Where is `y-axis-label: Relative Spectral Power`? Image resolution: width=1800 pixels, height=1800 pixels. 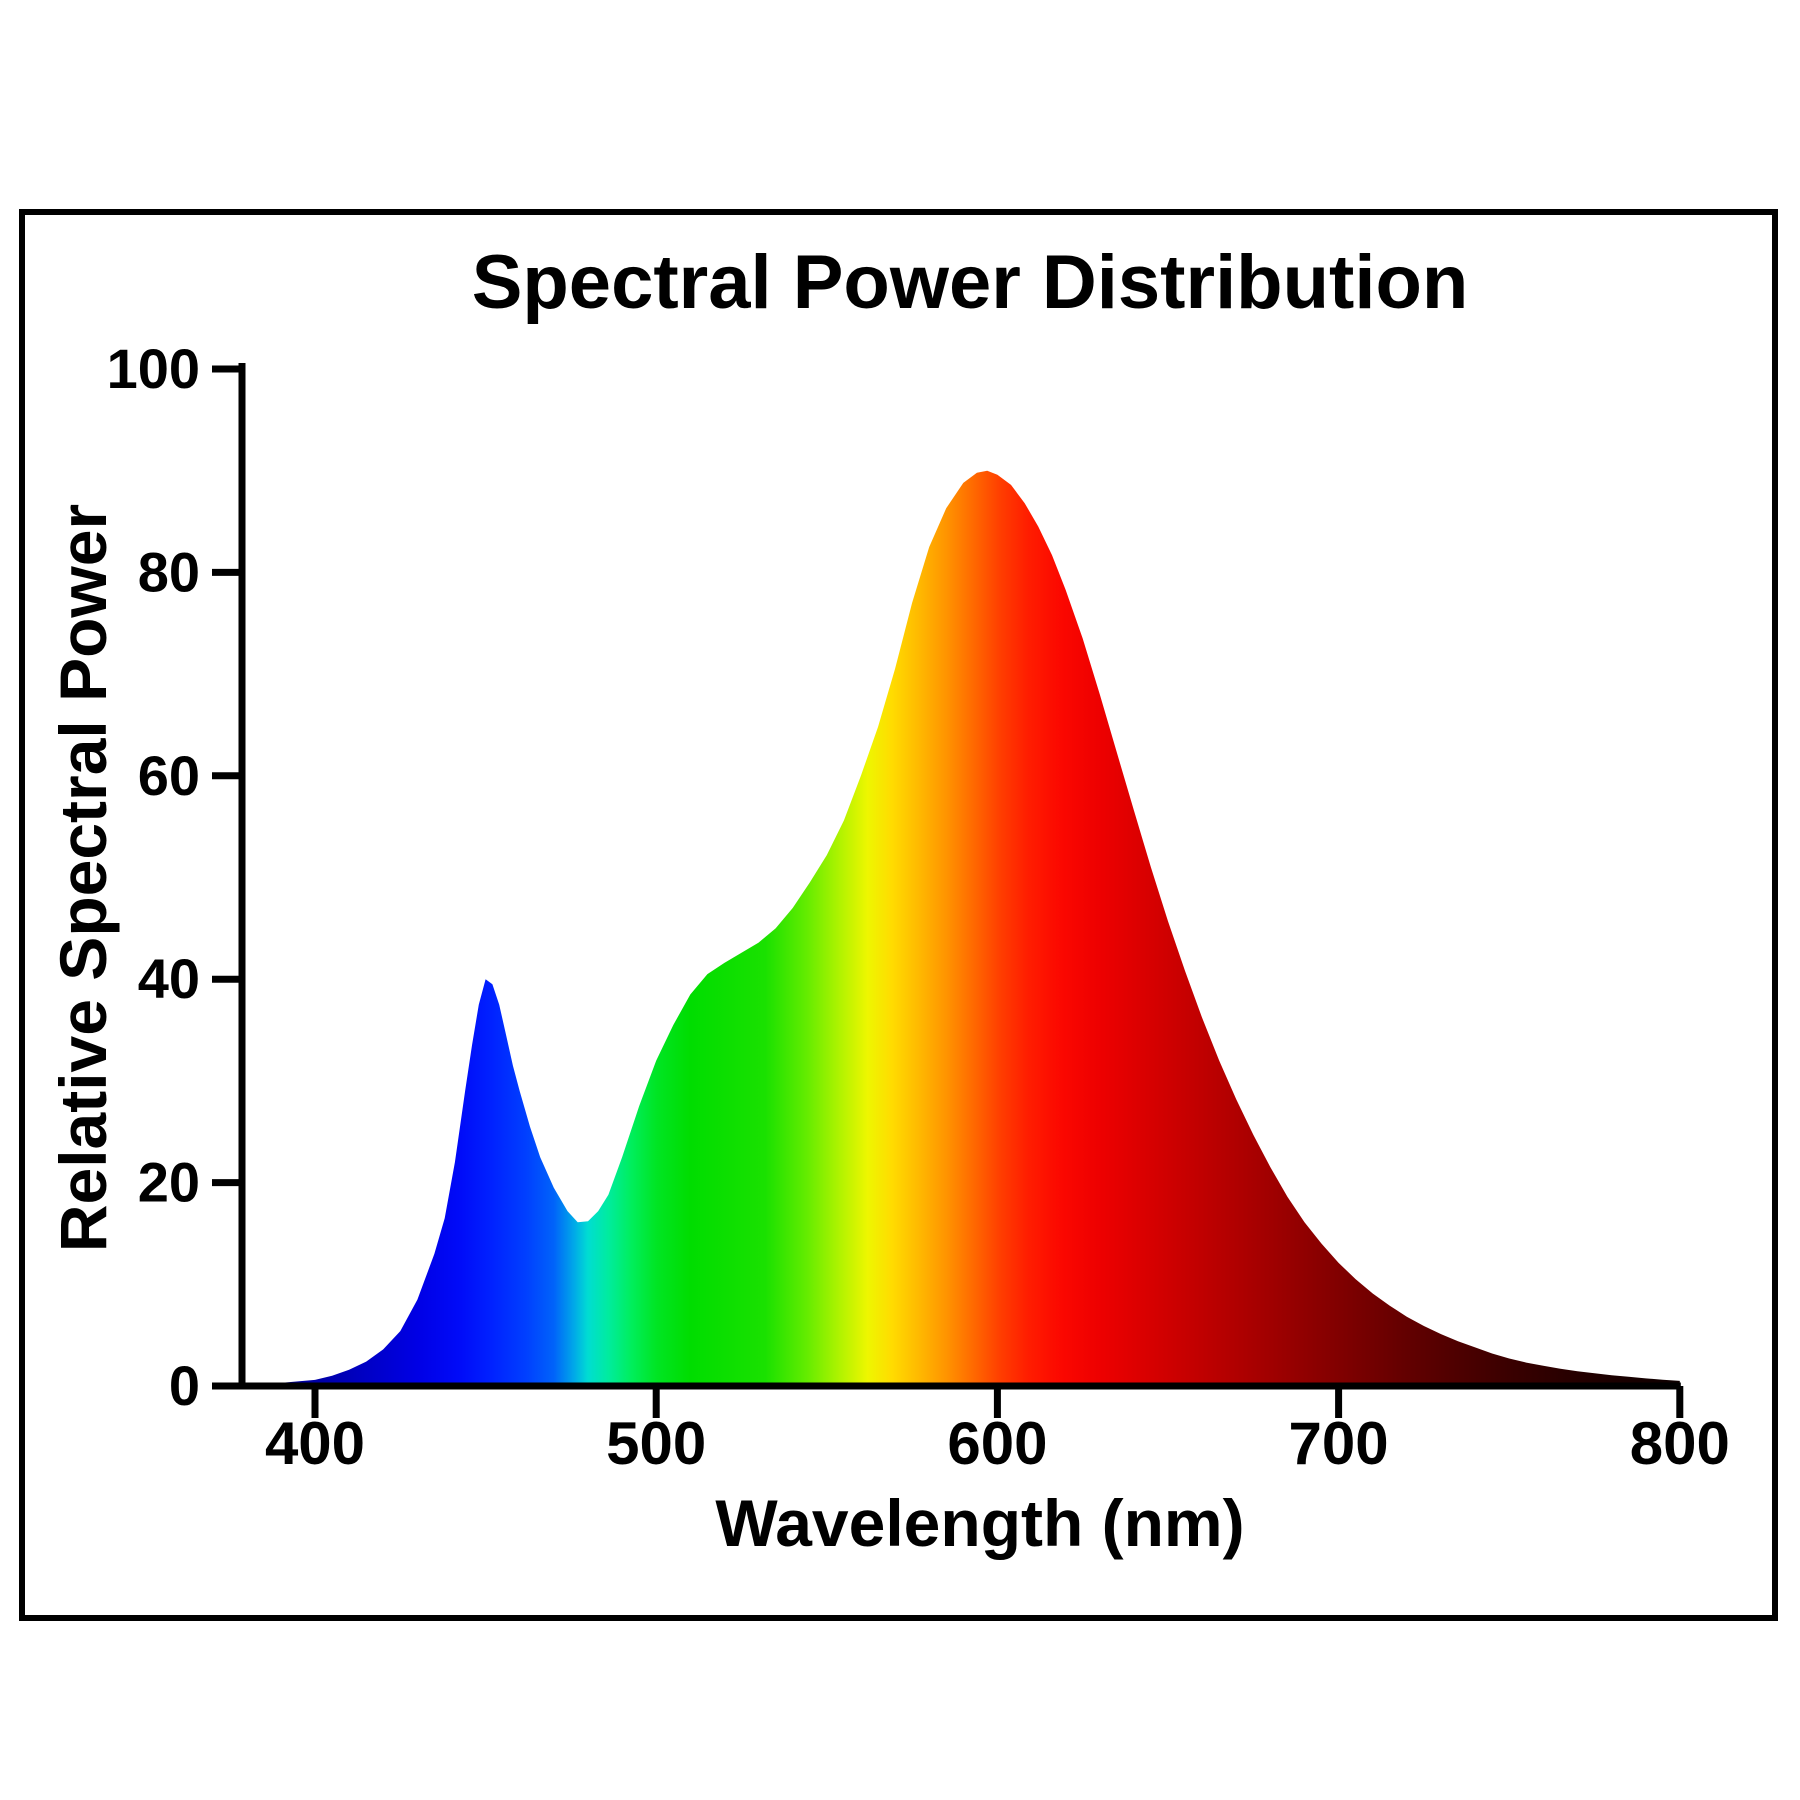 y-axis-label: Relative Spectral Power is located at coordinates (83, 878).